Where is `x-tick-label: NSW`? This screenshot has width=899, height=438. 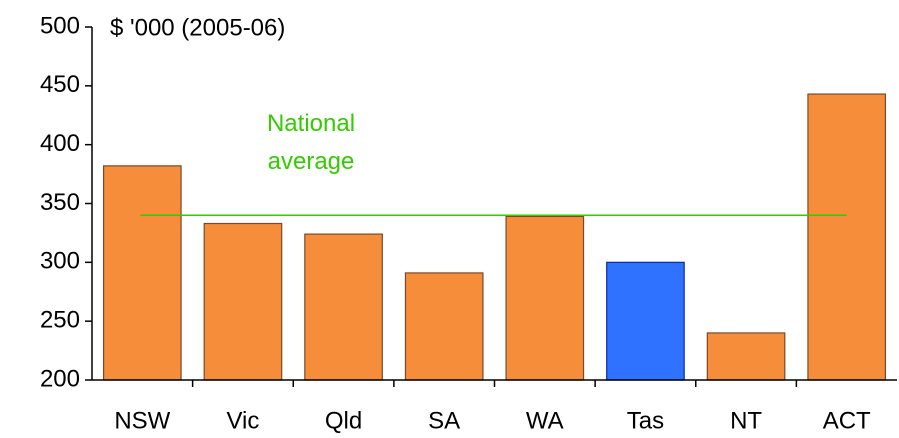
x-tick-label: NSW is located at coordinates (142, 420).